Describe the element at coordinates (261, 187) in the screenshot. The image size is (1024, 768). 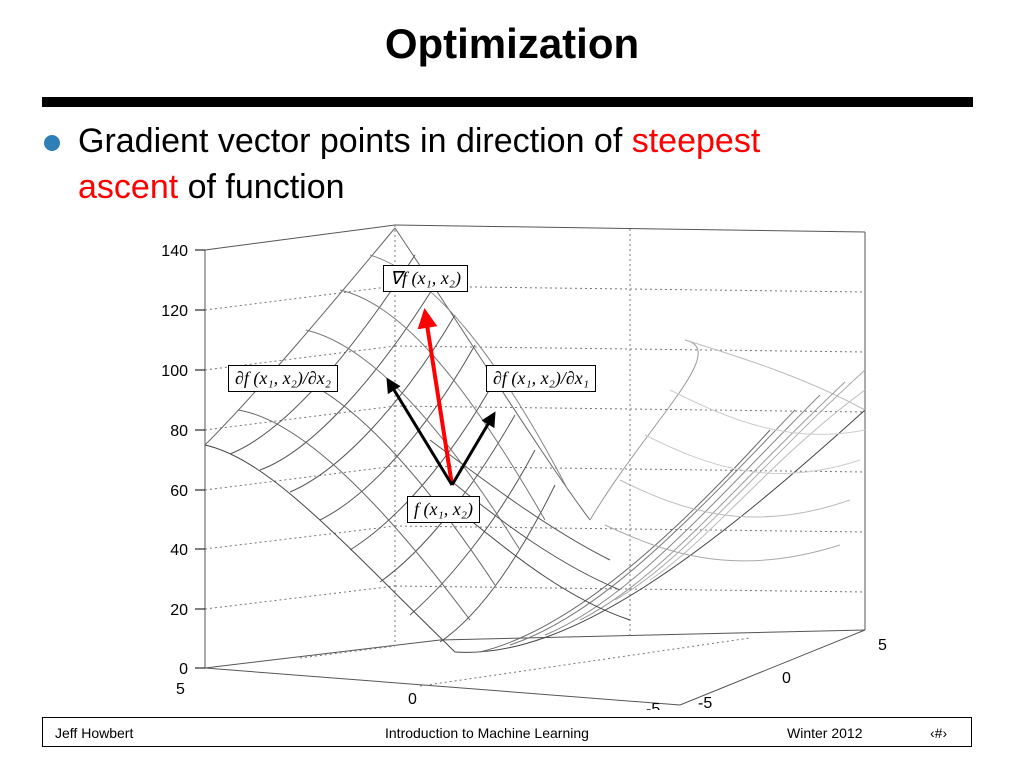
I see `bullet-text-part-2: of function` at that location.